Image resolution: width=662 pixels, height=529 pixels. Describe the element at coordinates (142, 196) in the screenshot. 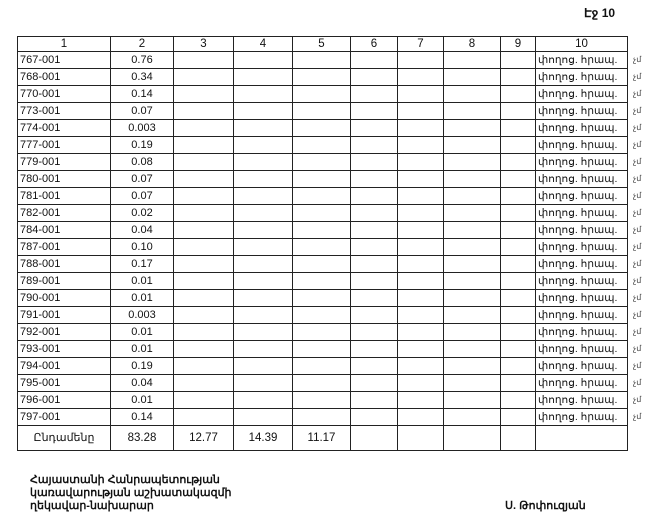

I see `area-value: 0.07` at that location.